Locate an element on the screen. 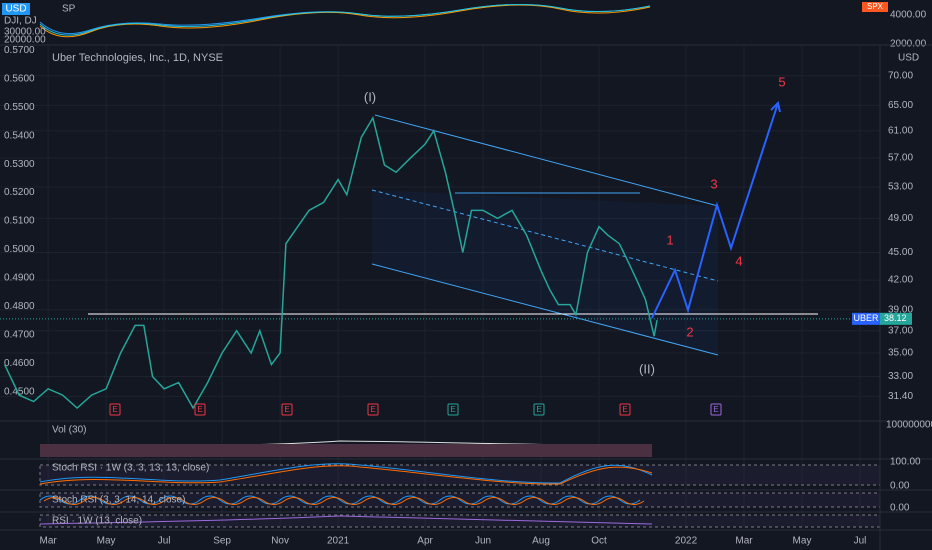  y-tick-label: 49.00 is located at coordinates (900, 218).